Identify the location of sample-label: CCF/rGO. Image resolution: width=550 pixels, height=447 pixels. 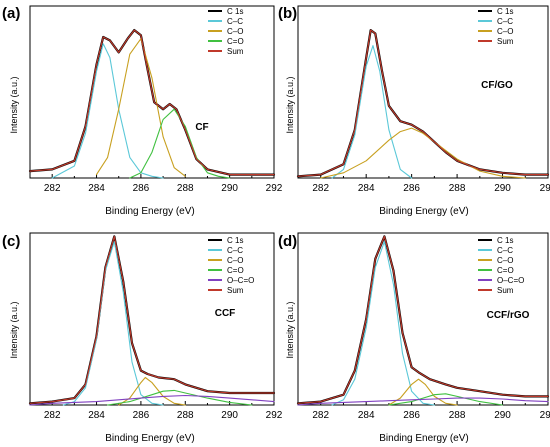
(508, 315).